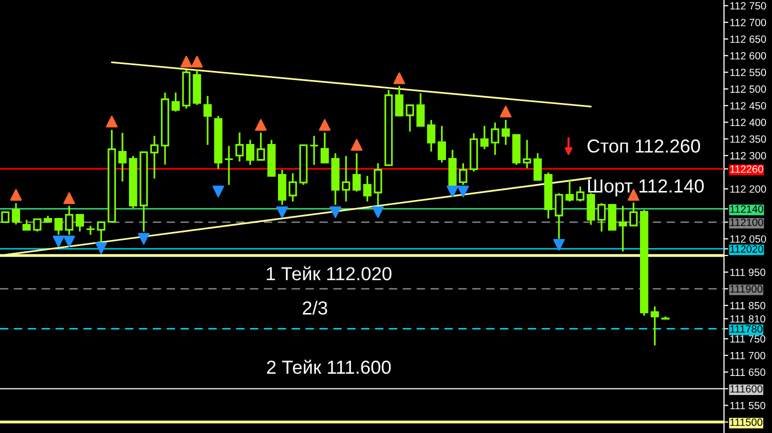  I want to click on y-tick-label: 111 810, so click(748, 319).